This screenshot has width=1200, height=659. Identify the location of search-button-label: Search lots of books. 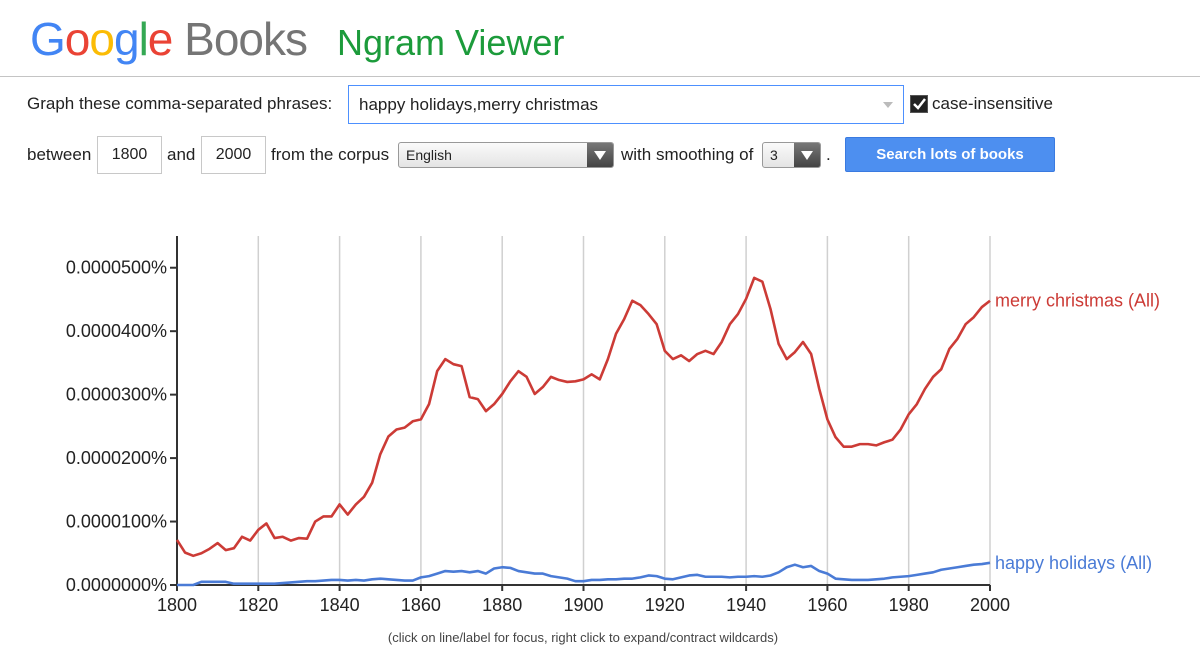
(950, 154).